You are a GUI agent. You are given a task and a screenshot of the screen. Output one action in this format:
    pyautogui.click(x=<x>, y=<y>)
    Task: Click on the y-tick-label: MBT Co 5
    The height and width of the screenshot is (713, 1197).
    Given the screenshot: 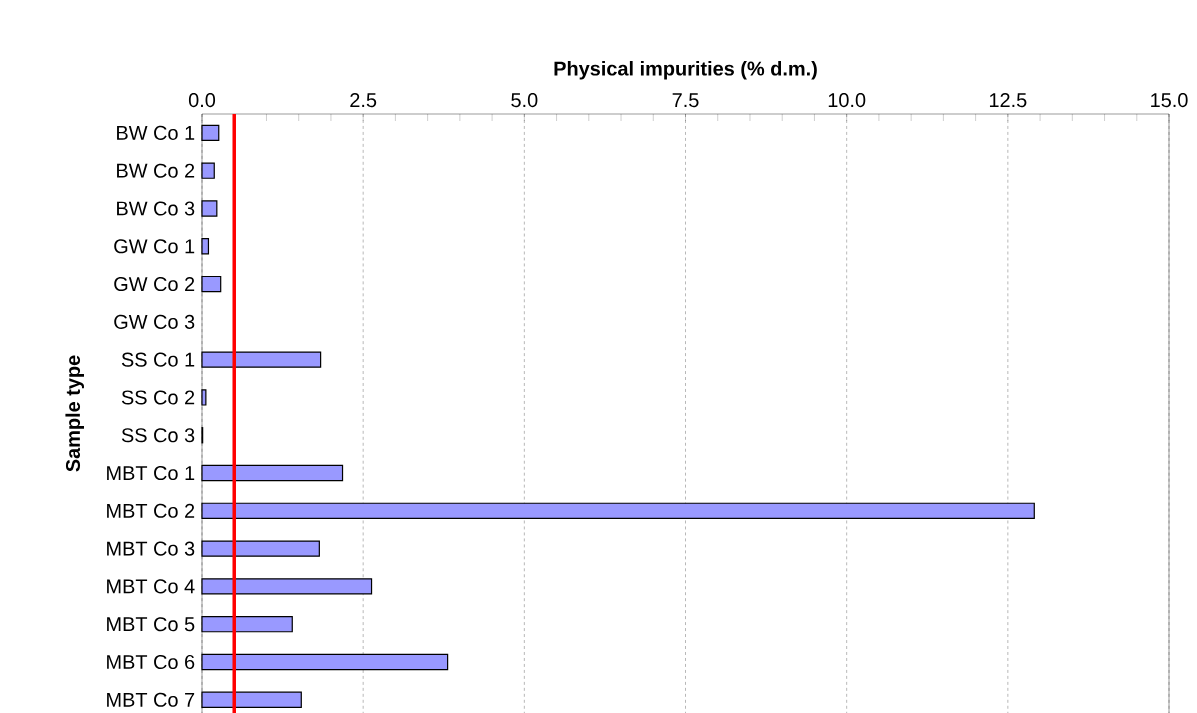 What is the action you would take?
    pyautogui.click(x=151, y=624)
    